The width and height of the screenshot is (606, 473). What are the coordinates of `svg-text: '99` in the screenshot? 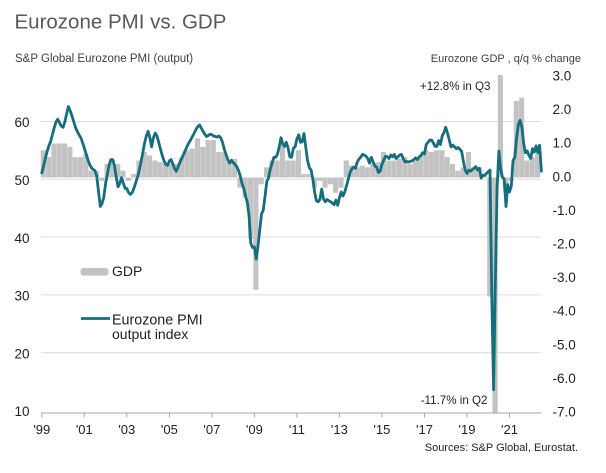 It's located at (41, 429).